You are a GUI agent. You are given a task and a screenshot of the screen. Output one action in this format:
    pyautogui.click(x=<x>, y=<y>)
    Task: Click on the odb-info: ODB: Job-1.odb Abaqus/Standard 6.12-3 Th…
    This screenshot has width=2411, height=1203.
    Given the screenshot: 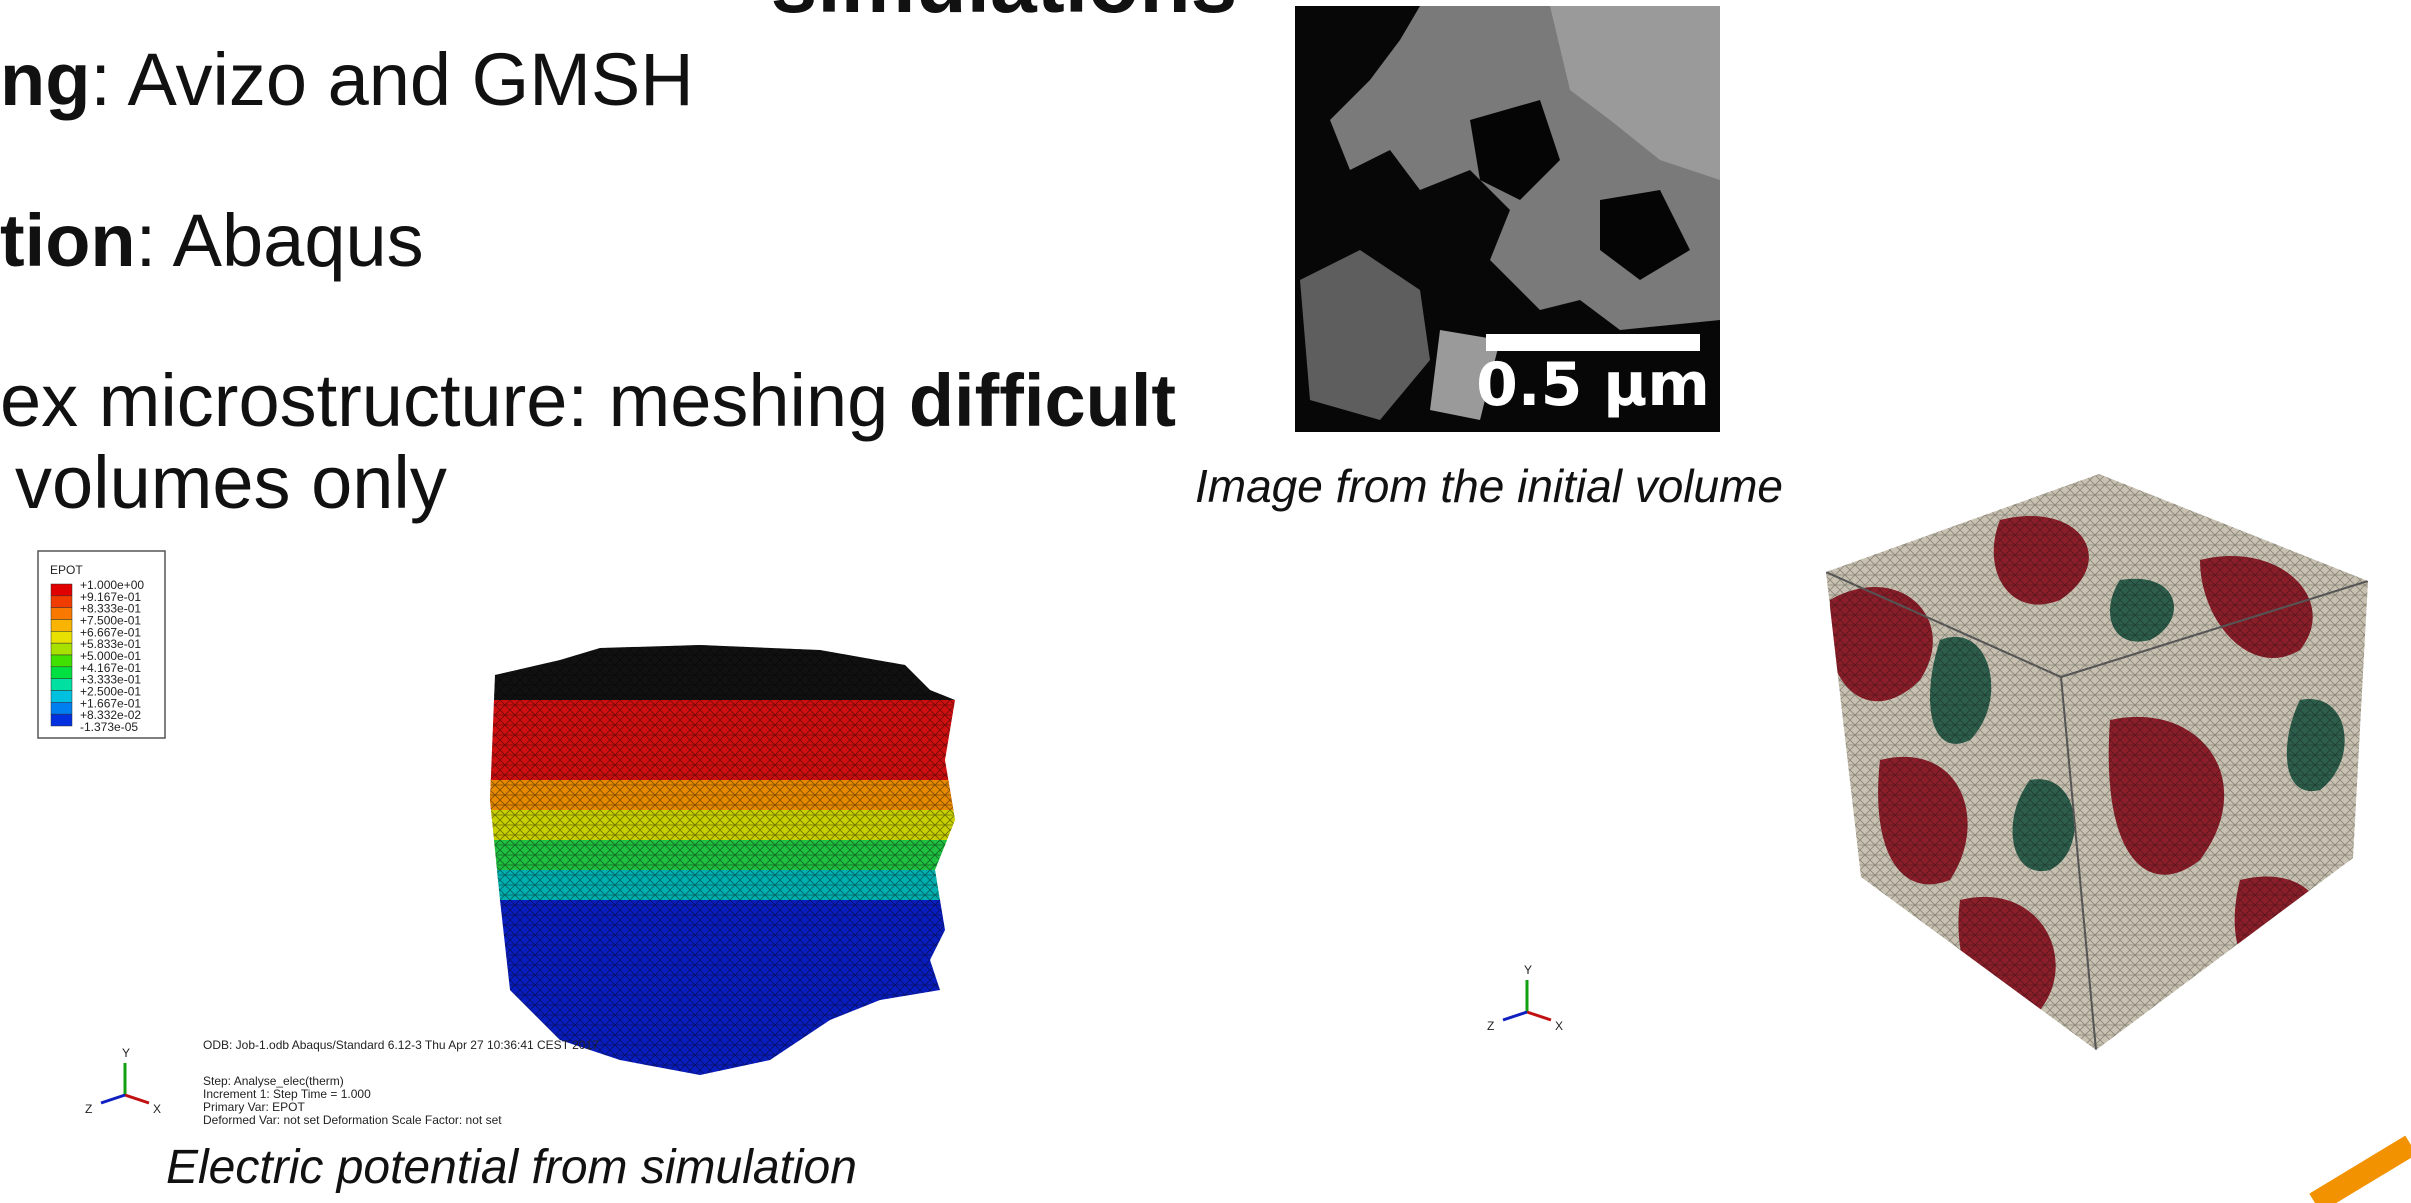 What is the action you would take?
    pyautogui.click(x=401, y=1045)
    